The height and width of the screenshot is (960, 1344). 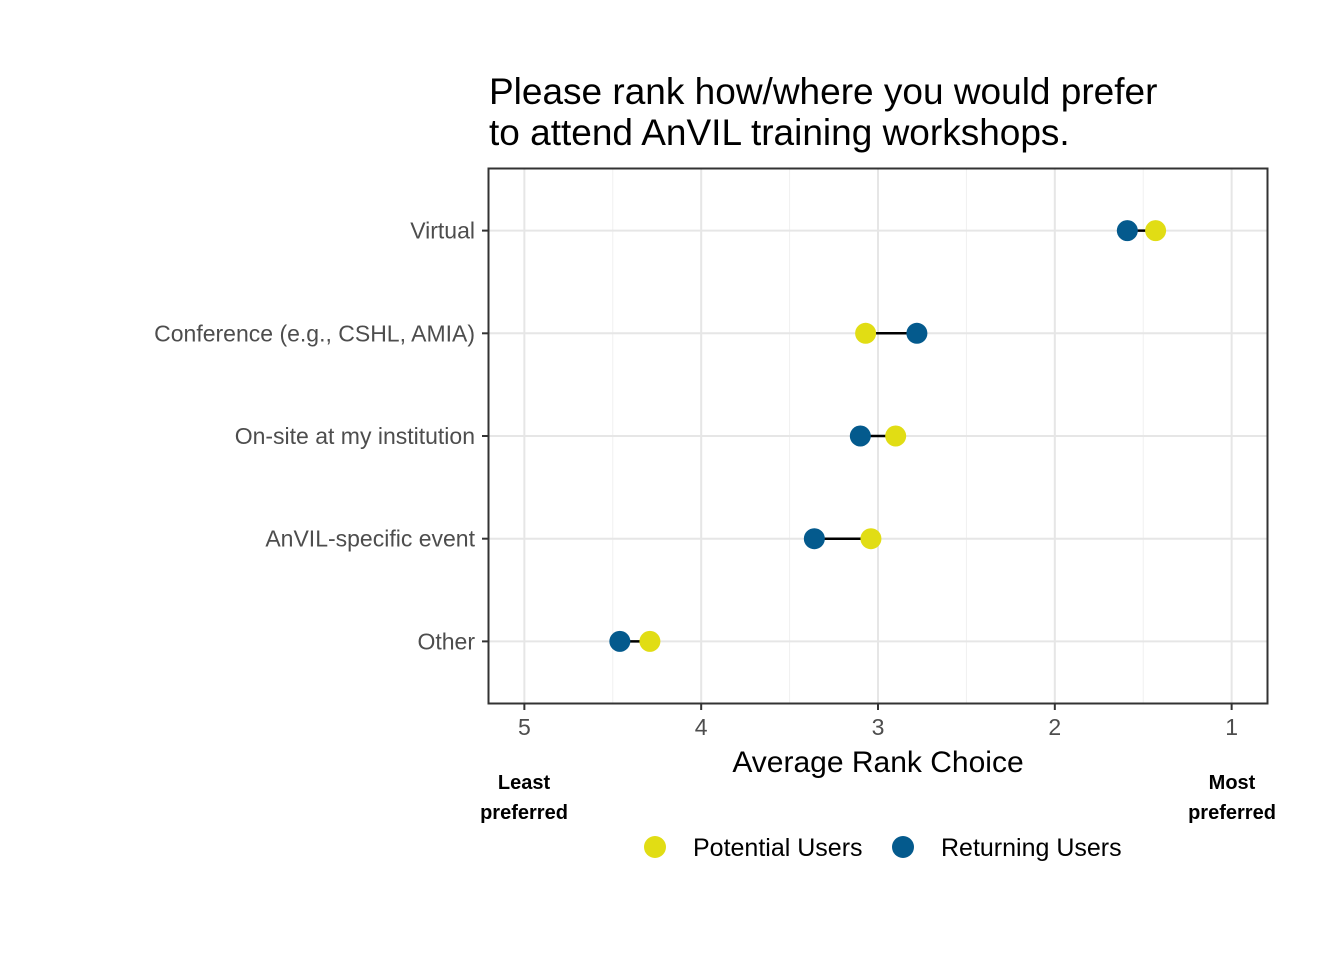 I want to click on point-returning-users-anvil-specific-event, so click(x=814, y=539).